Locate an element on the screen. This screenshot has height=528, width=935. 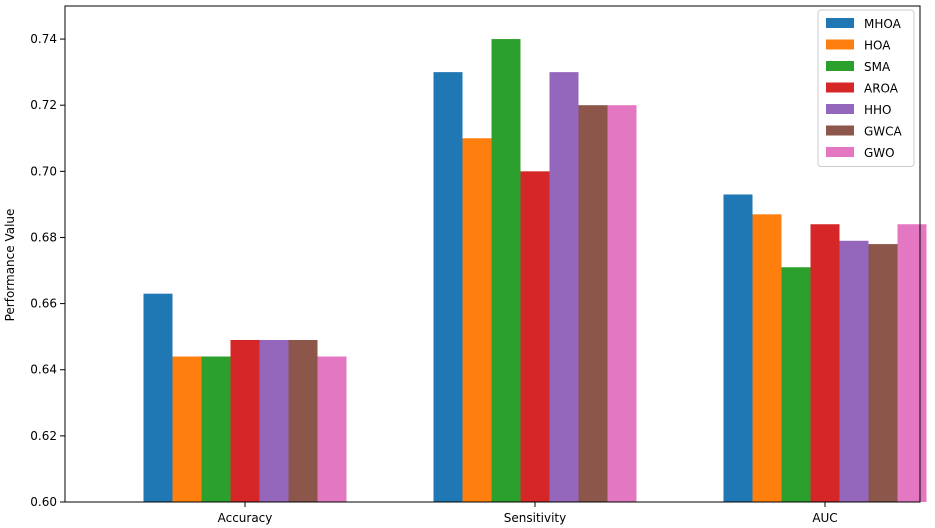
y-tick-label: 0.60 is located at coordinates (43, 502).